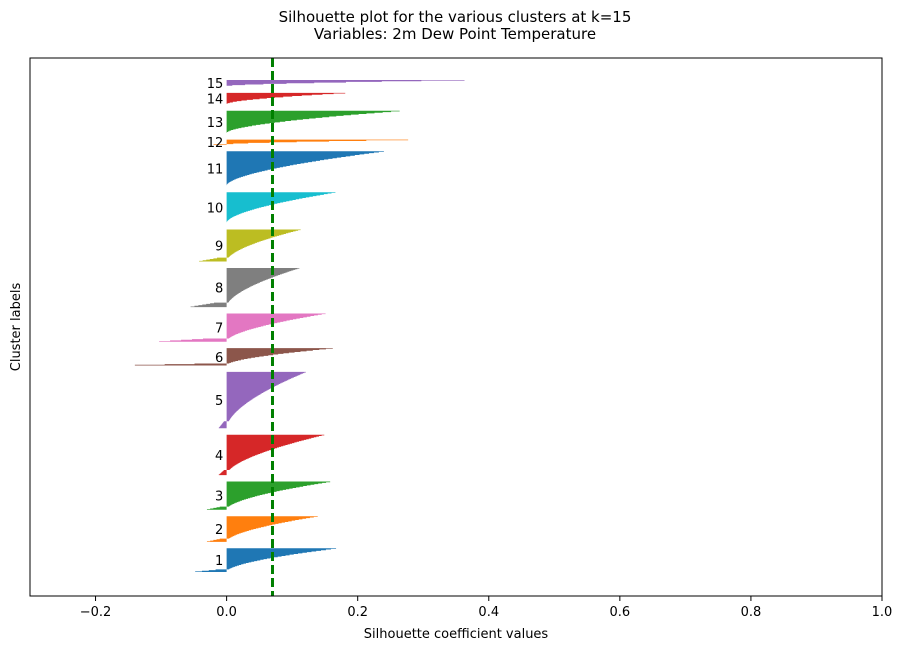  What do you see at coordinates (245, 287) in the screenshot?
I see `cluster-8-silhouette` at bounding box center [245, 287].